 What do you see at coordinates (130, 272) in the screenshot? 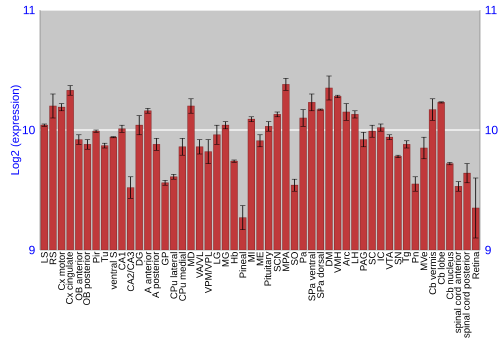
I see `x-tick-label: CA2/CA3` at bounding box center [130, 272].